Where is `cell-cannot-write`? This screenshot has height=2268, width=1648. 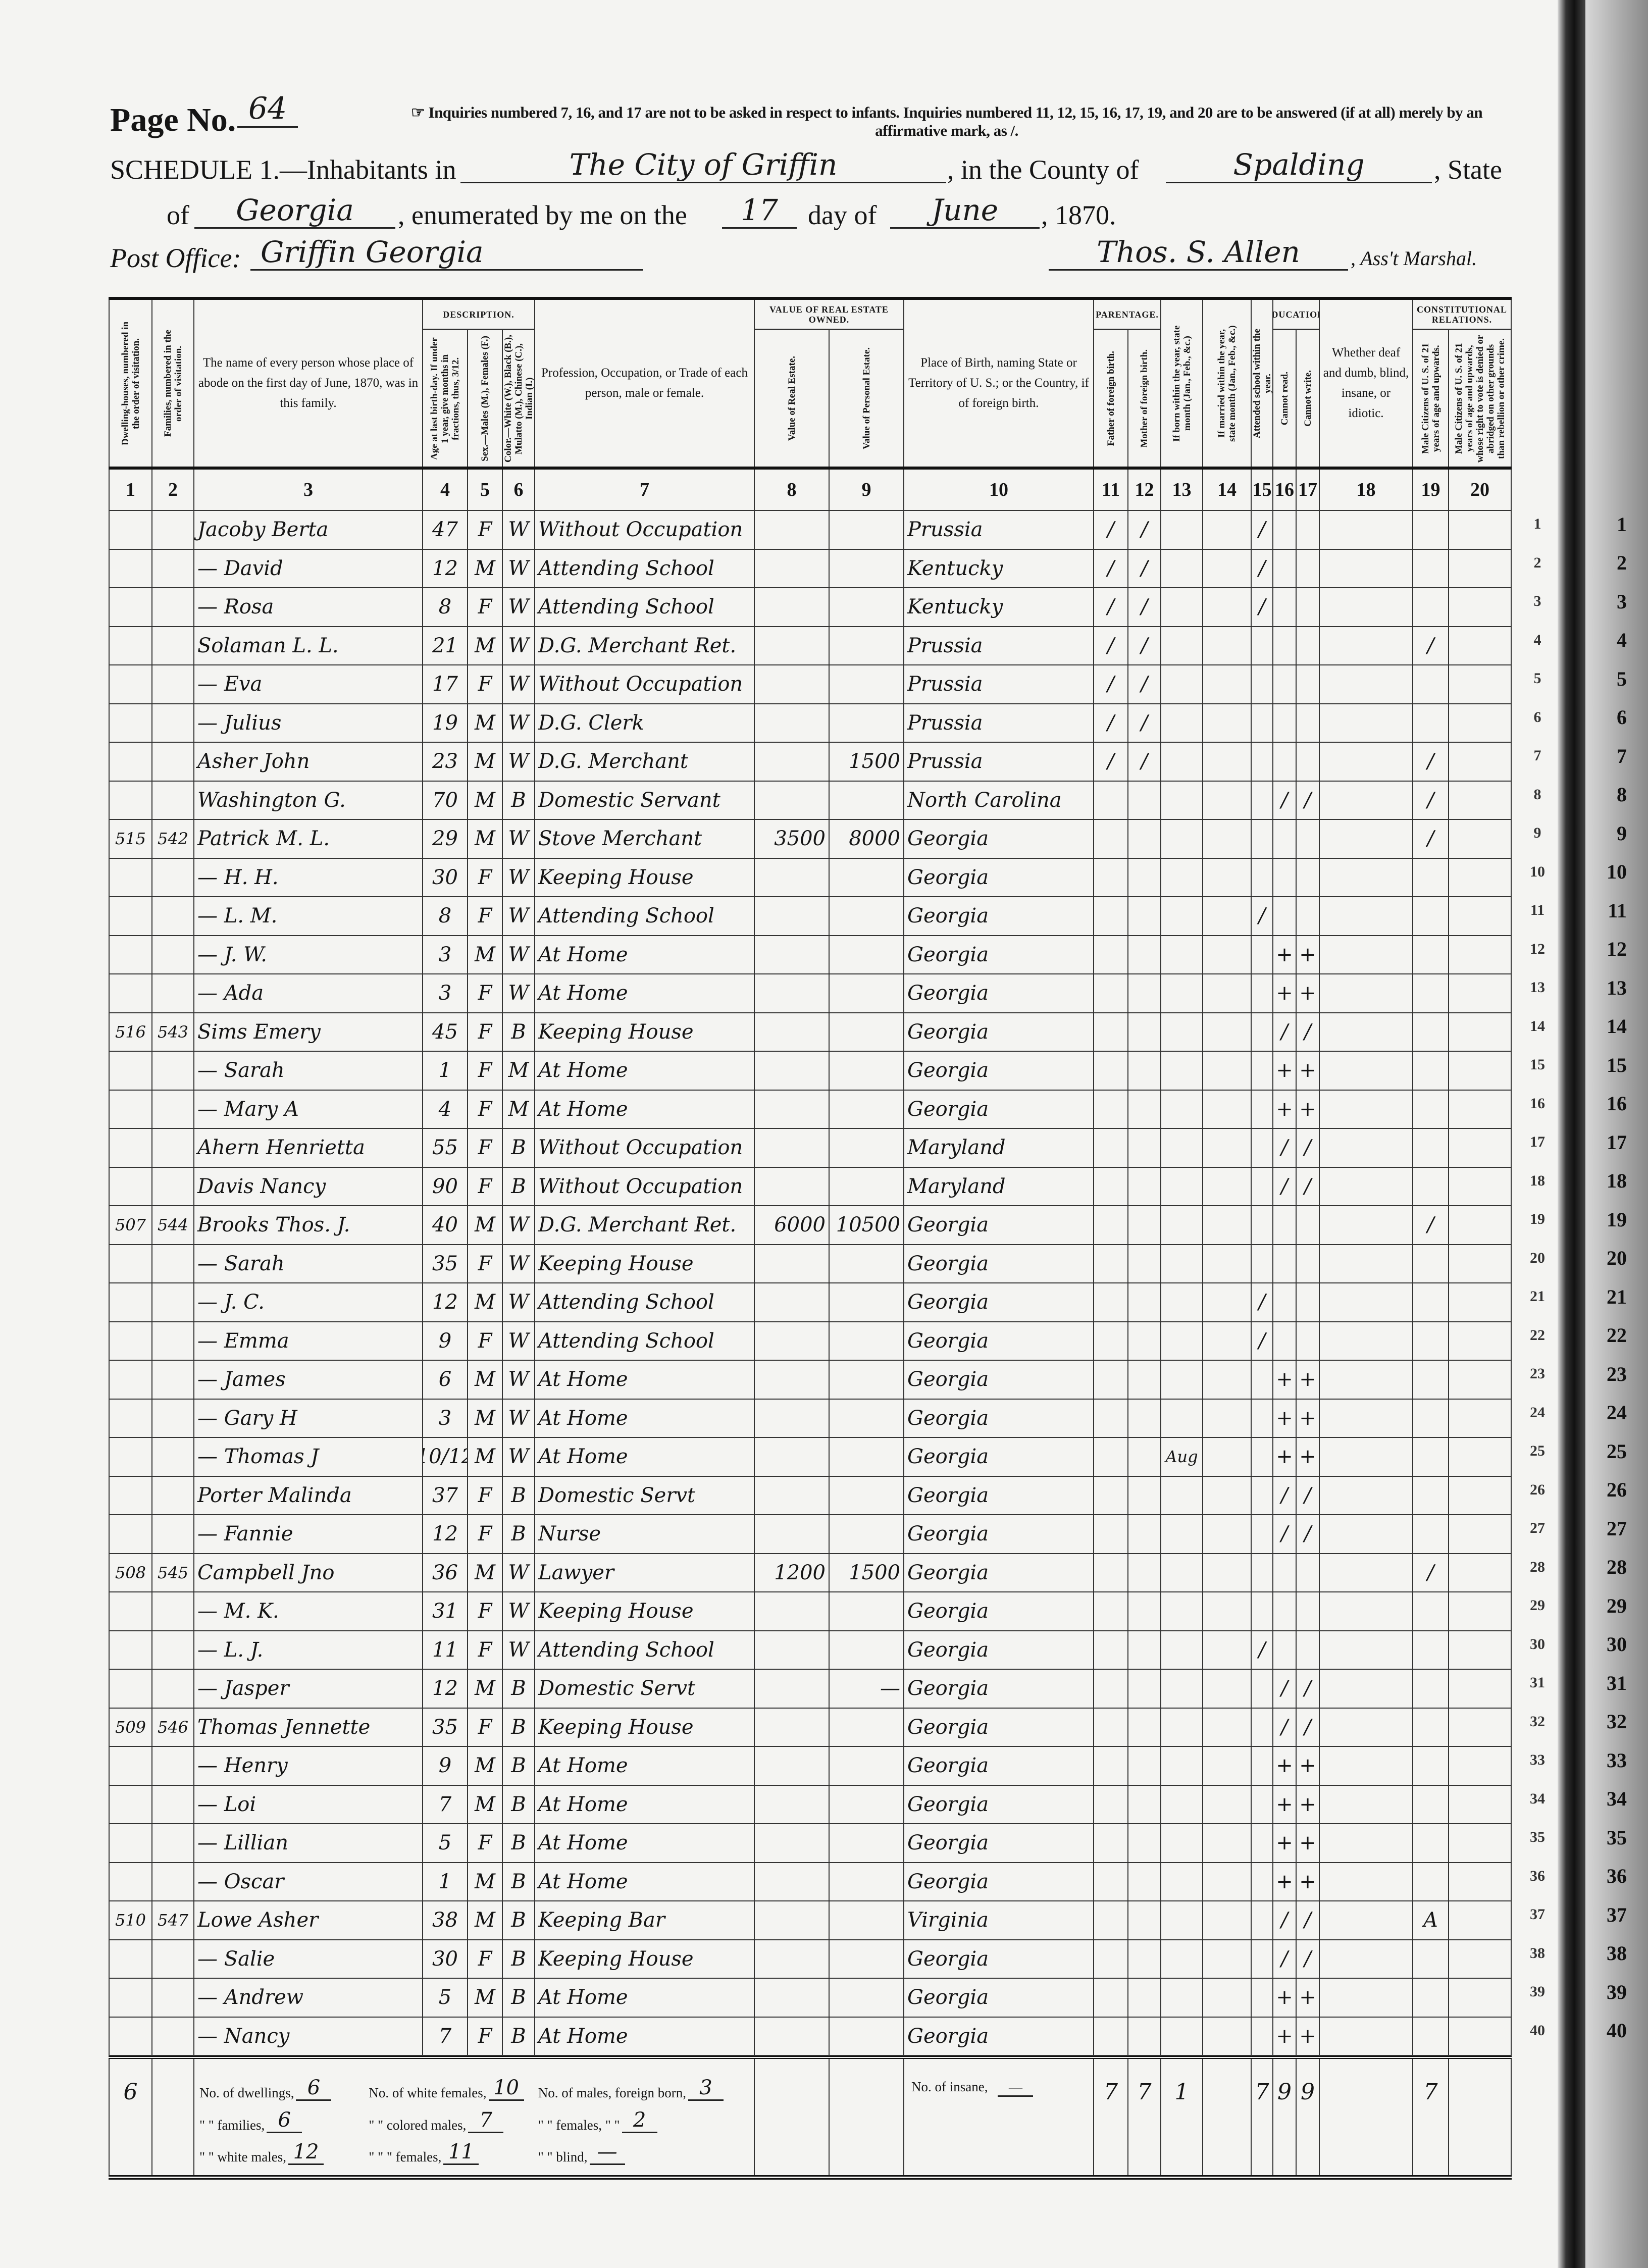
cell-cannot-write is located at coordinates (1308, 839).